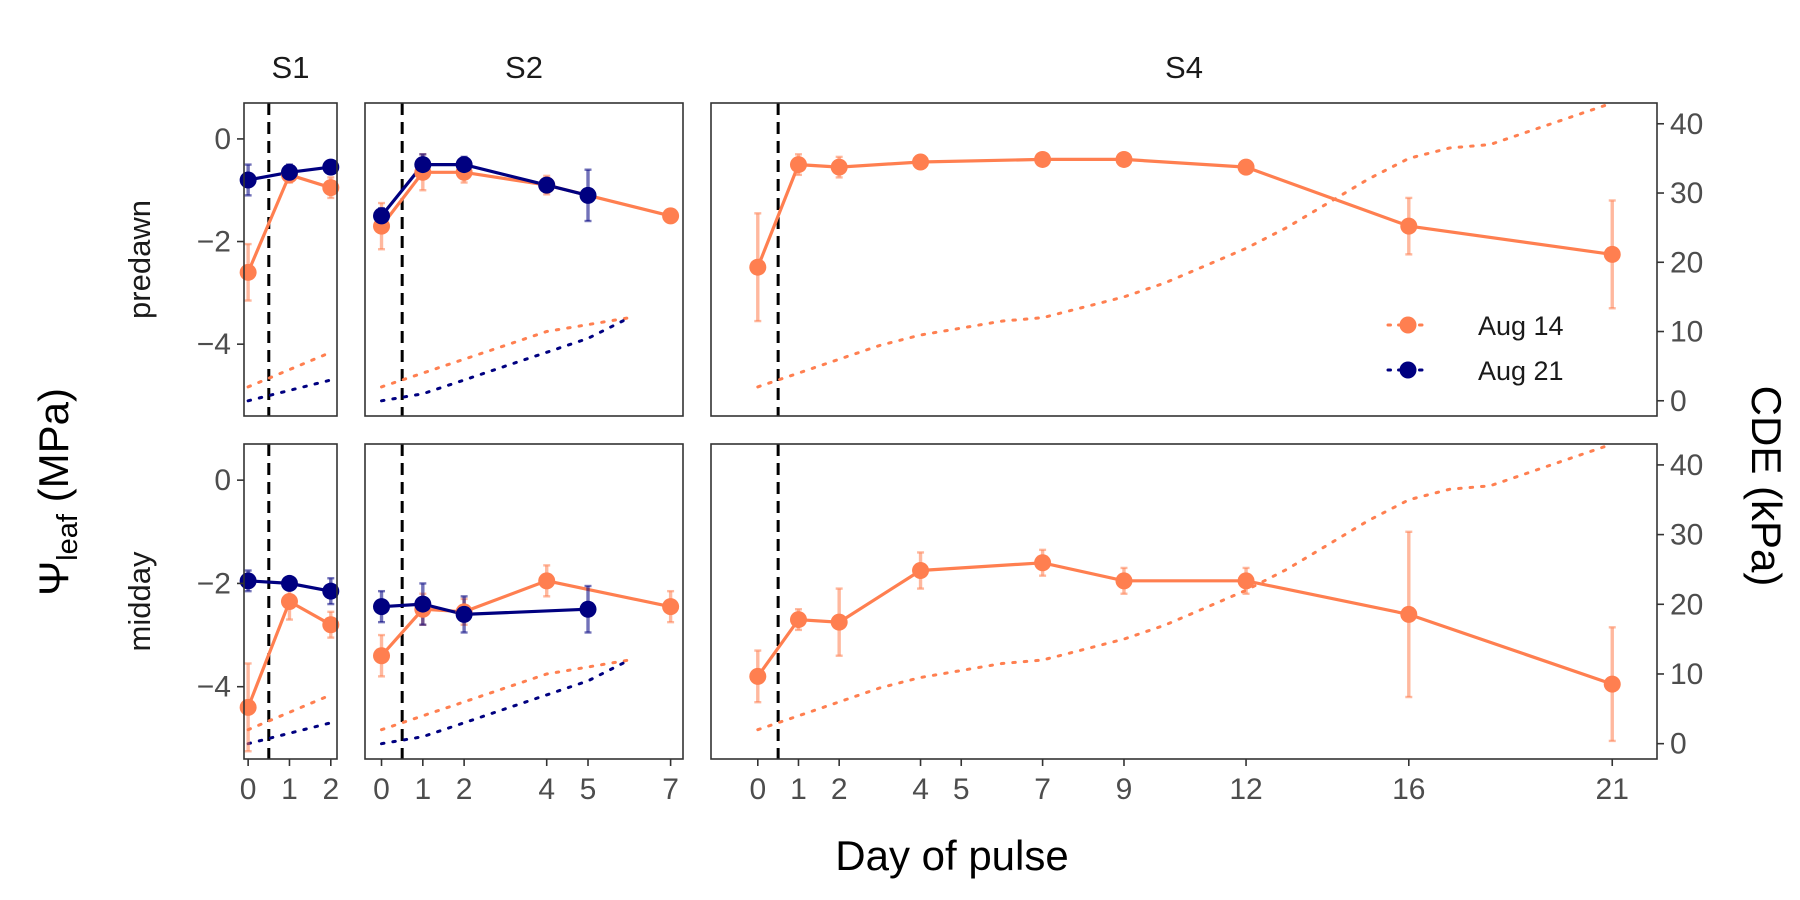 Image resolution: width=1800 pixels, height=900 pixels. What do you see at coordinates (1124, 789) in the screenshot?
I see `x-tick-label: 9` at bounding box center [1124, 789].